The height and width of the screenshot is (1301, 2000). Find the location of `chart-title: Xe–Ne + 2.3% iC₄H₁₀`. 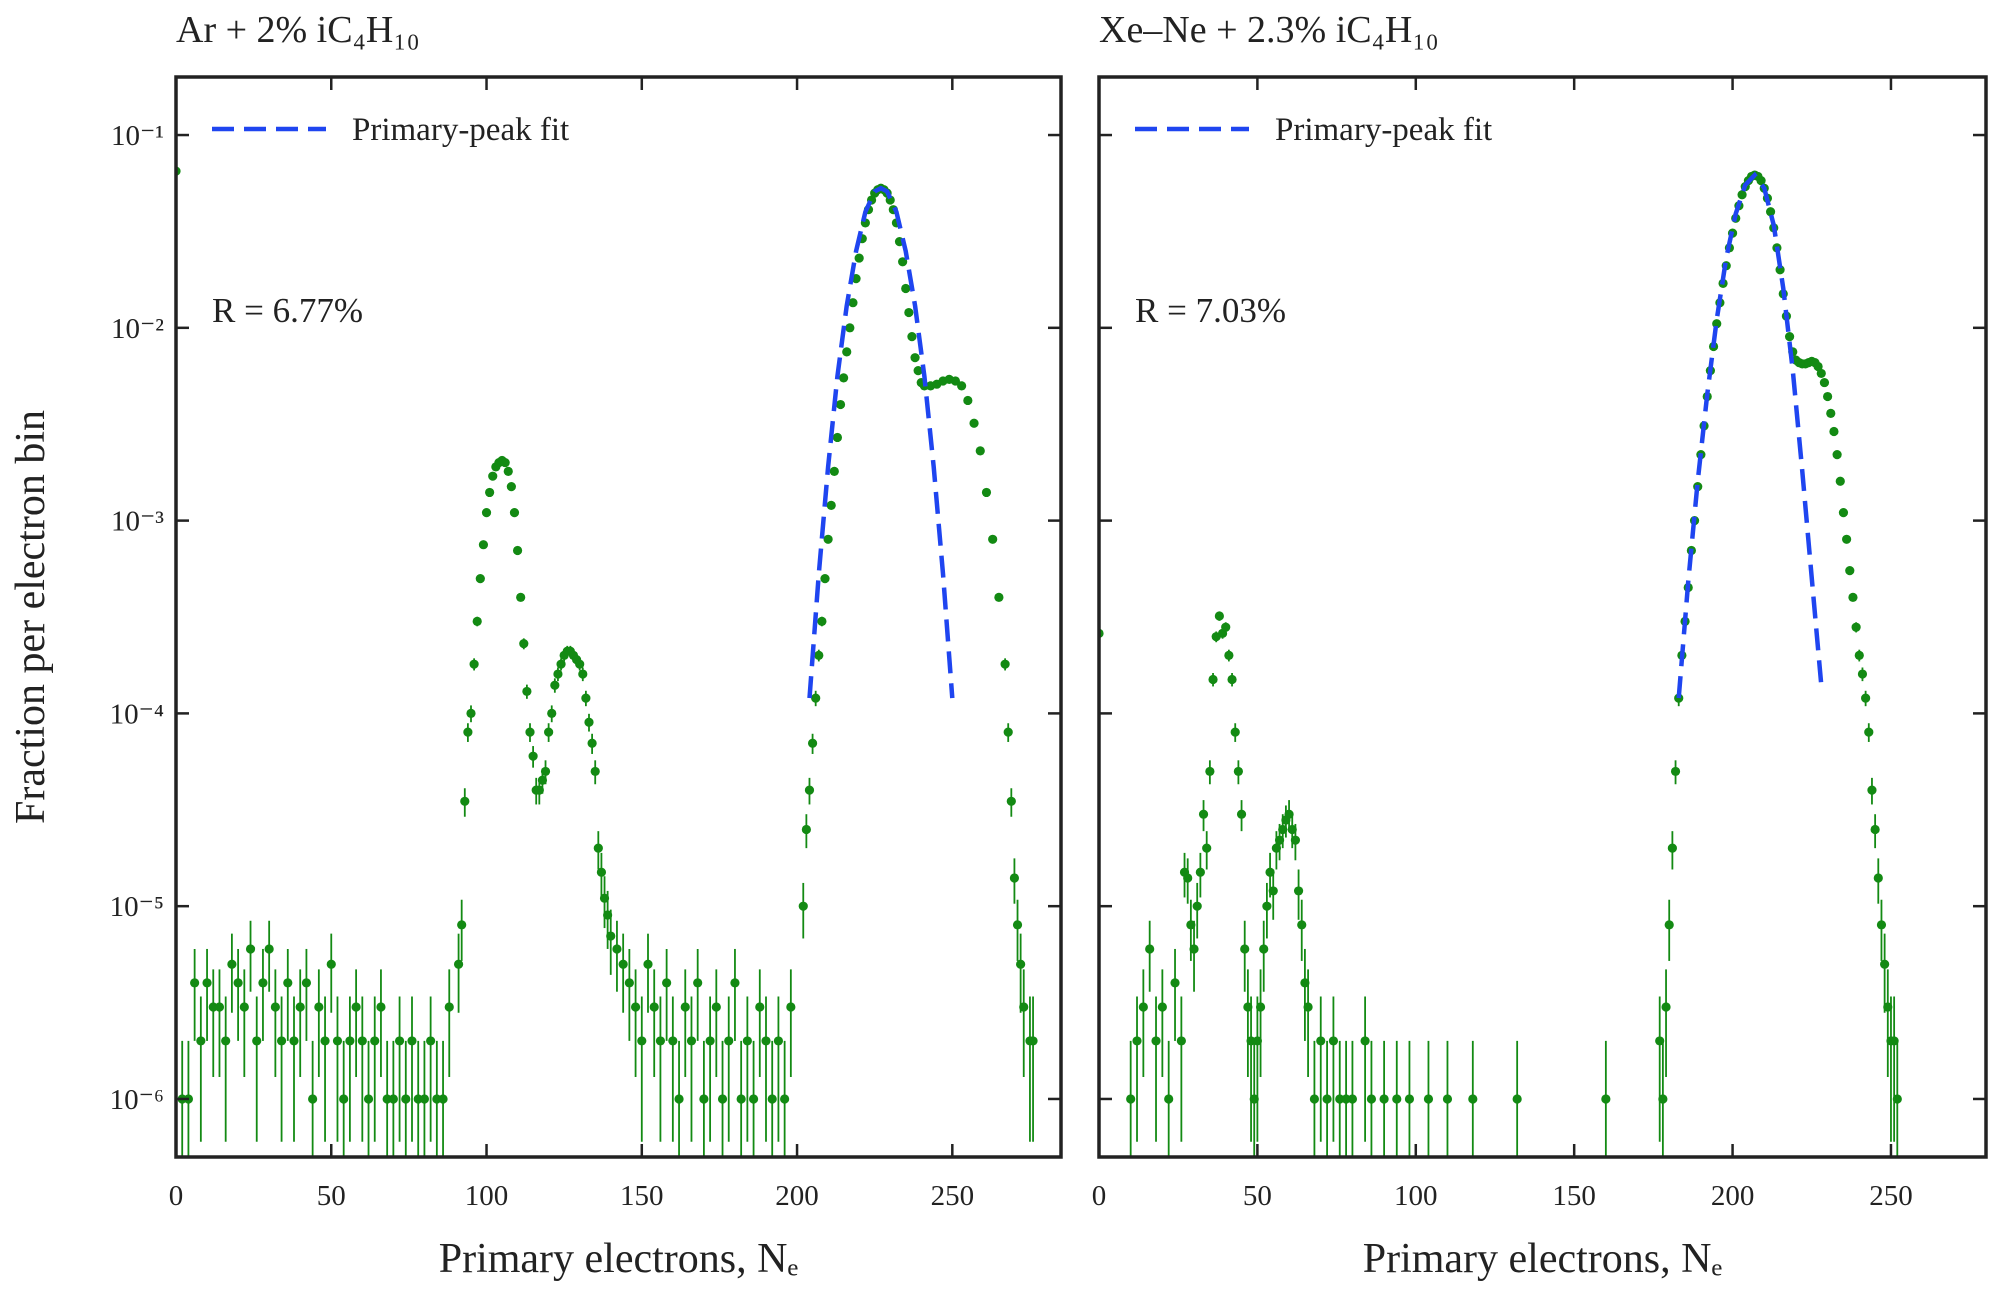

chart-title: Xe–Ne + 2.3% iC₄H₁₀ is located at coordinates (1269, 30).